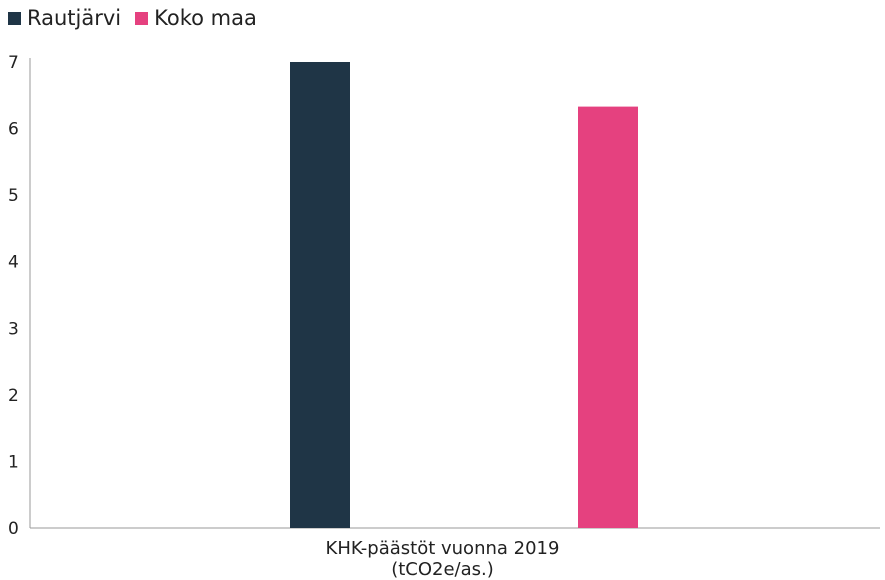 This screenshot has height=580, width=885. What do you see at coordinates (608, 317) in the screenshot?
I see `bar-koko-maa` at bounding box center [608, 317].